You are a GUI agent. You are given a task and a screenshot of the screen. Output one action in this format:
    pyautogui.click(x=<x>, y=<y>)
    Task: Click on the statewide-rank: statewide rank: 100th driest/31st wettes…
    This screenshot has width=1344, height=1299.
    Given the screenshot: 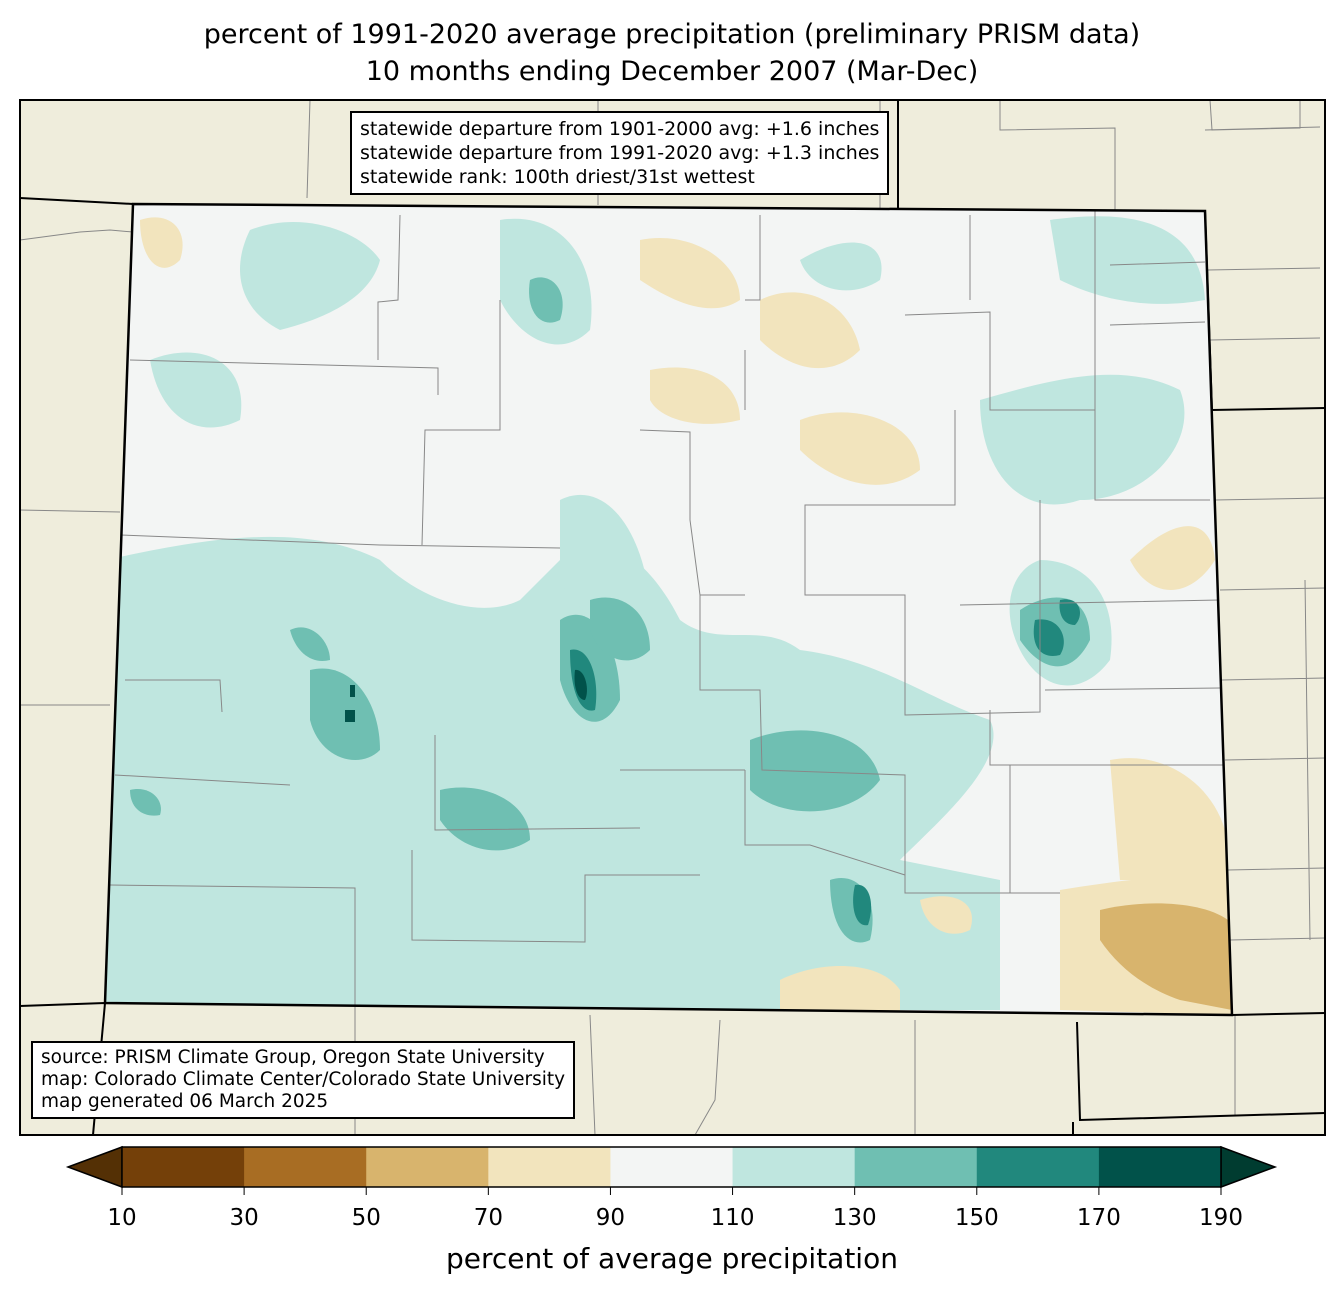 What is the action you would take?
    pyautogui.click(x=557, y=177)
    